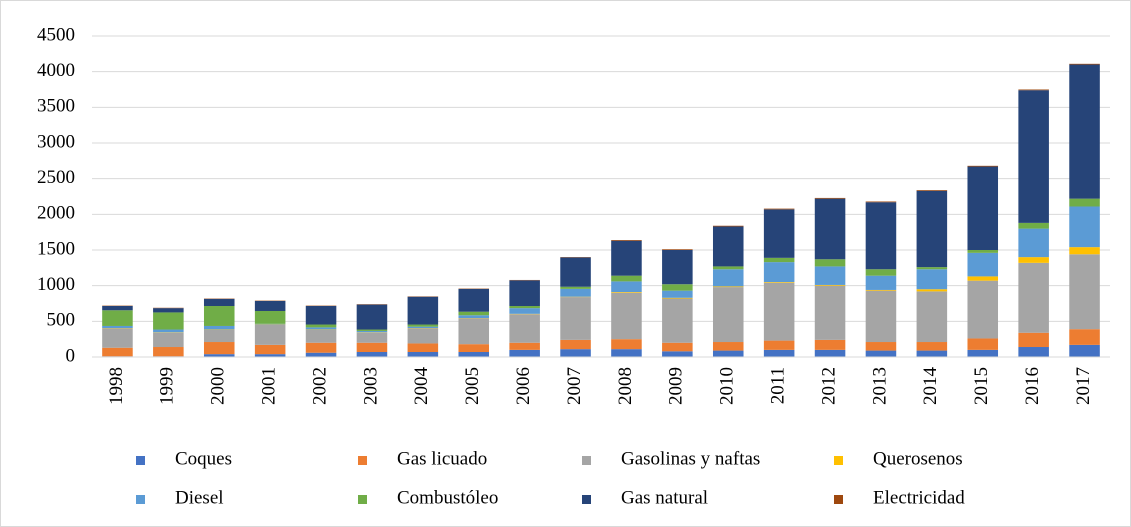 This screenshot has width=1131, height=527. Describe the element at coordinates (828, 386) in the screenshot. I see `x-tick-label: 2012` at that location.